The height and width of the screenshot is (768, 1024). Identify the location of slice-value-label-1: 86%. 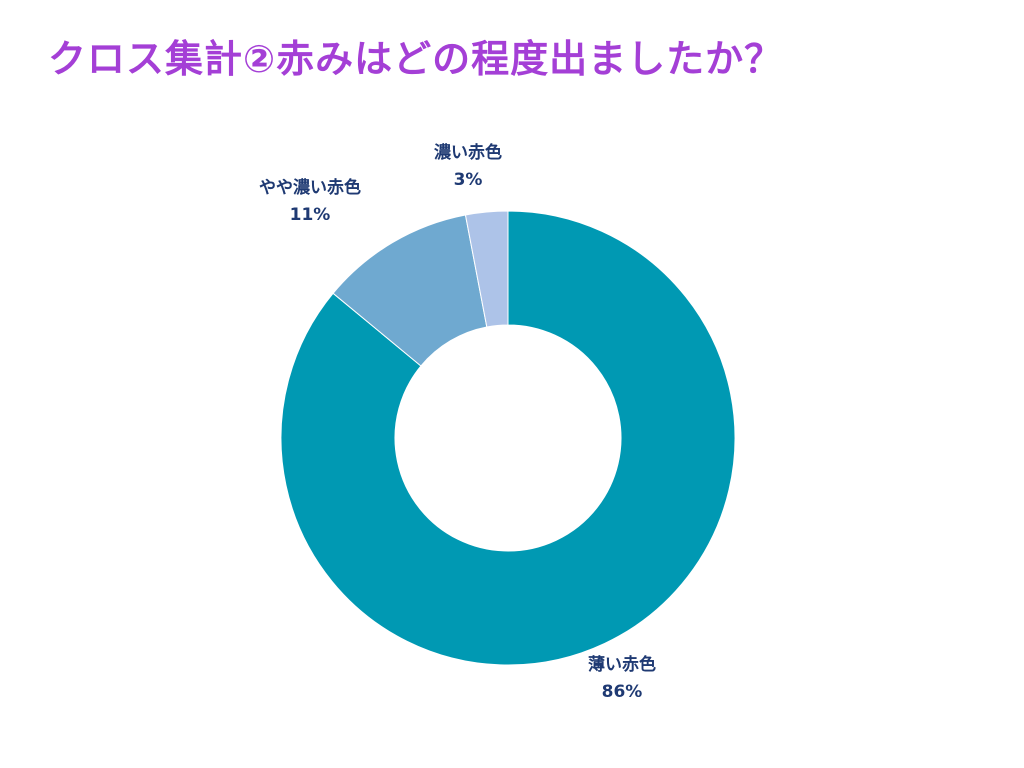
(622, 692).